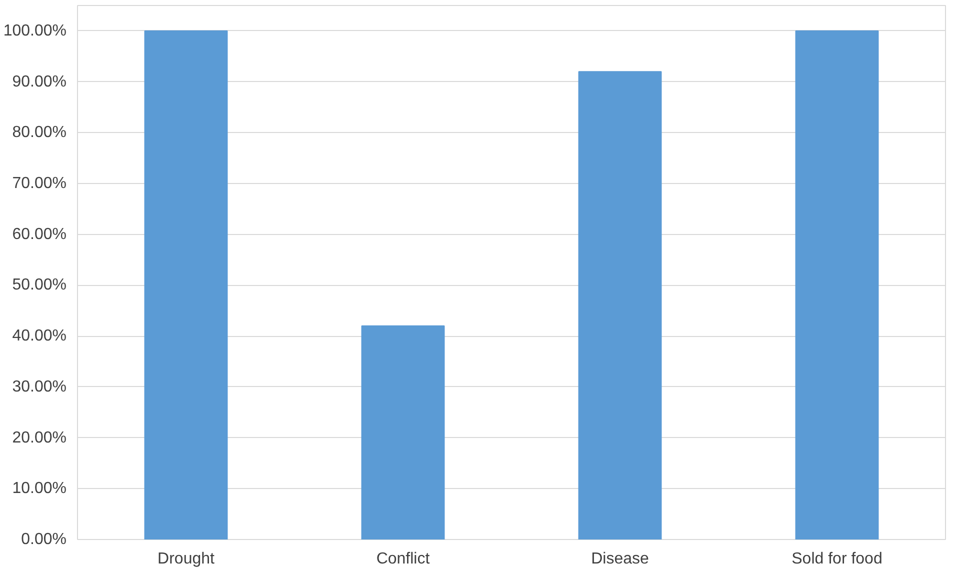 This screenshot has height=580, width=958. What do you see at coordinates (35, 31) in the screenshot?
I see `y-tick-label: 100.00%` at bounding box center [35, 31].